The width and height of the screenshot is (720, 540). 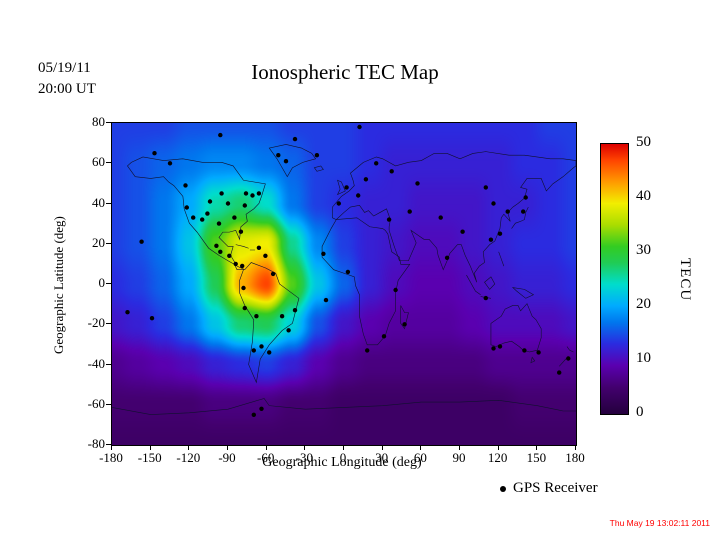 What do you see at coordinates (96, 363) in the screenshot?
I see `ytick-label: -40` at bounding box center [96, 363].